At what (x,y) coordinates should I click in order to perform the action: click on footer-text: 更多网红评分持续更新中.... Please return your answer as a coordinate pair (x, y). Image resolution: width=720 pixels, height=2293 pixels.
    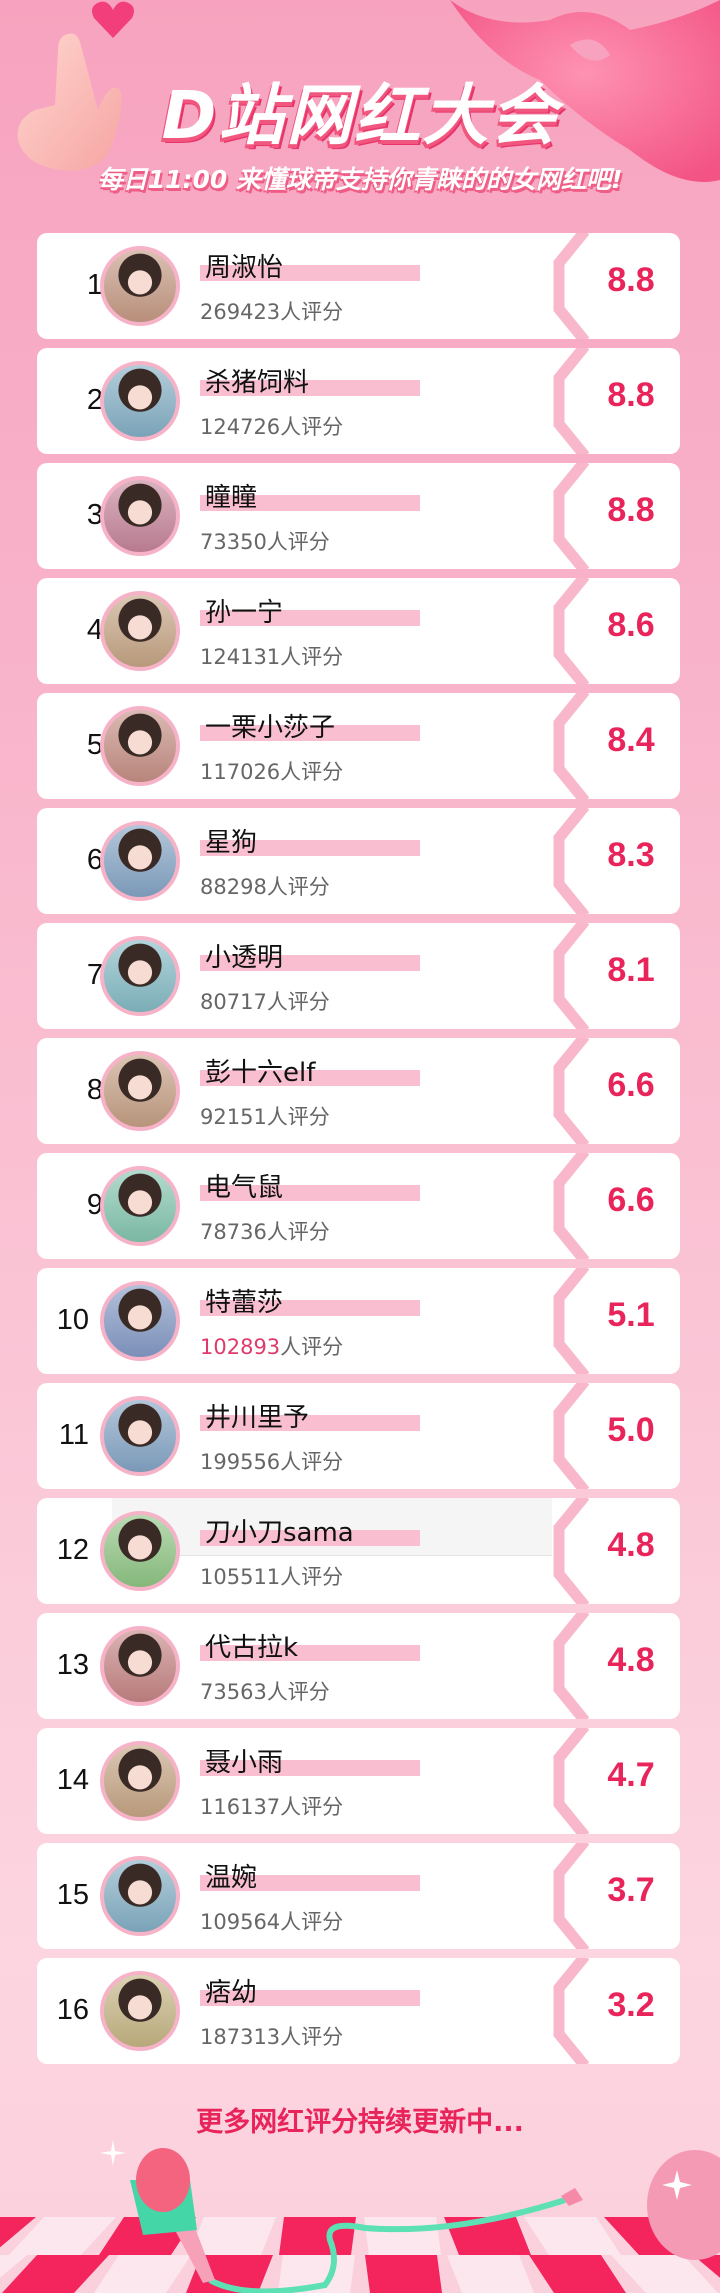
    Looking at the image, I should click on (360, 2122).